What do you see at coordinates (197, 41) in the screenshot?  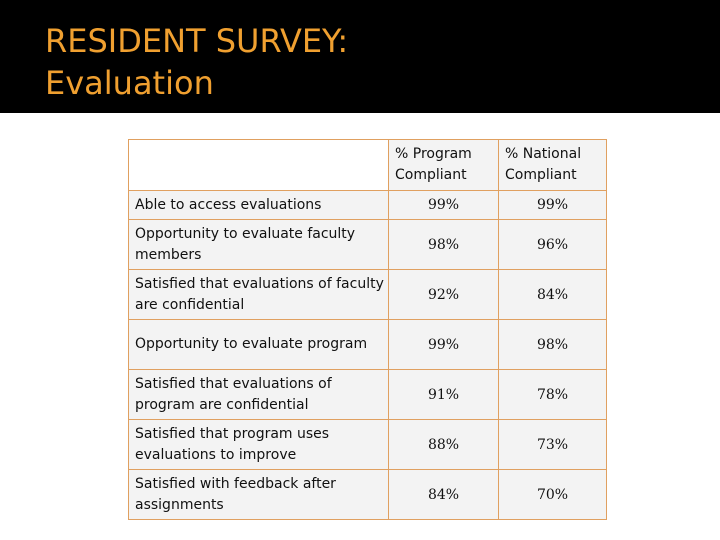 I see `slide-title-line-1: RESIDENT SURVEY:` at bounding box center [197, 41].